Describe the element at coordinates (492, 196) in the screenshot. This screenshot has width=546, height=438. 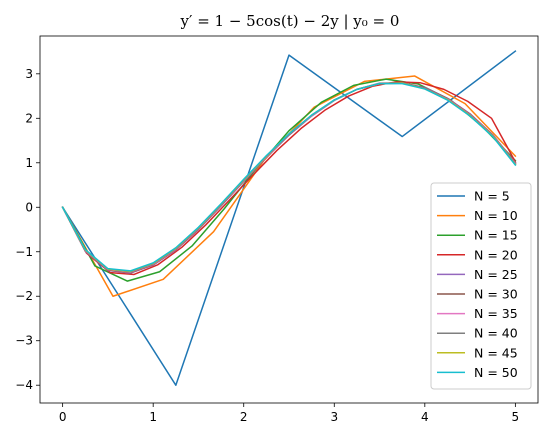
I see `legend-label: N = 5` at that location.